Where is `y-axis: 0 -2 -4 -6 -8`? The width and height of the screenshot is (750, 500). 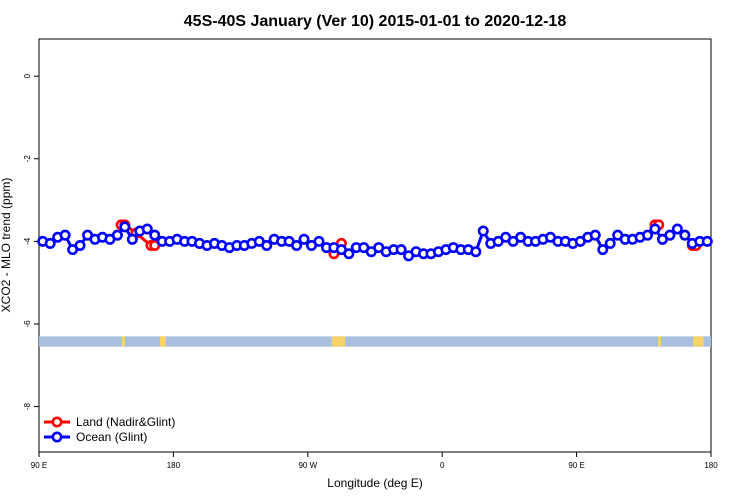
y-axis: 0 -2 -4 -6 -8 is located at coordinates (31, 241).